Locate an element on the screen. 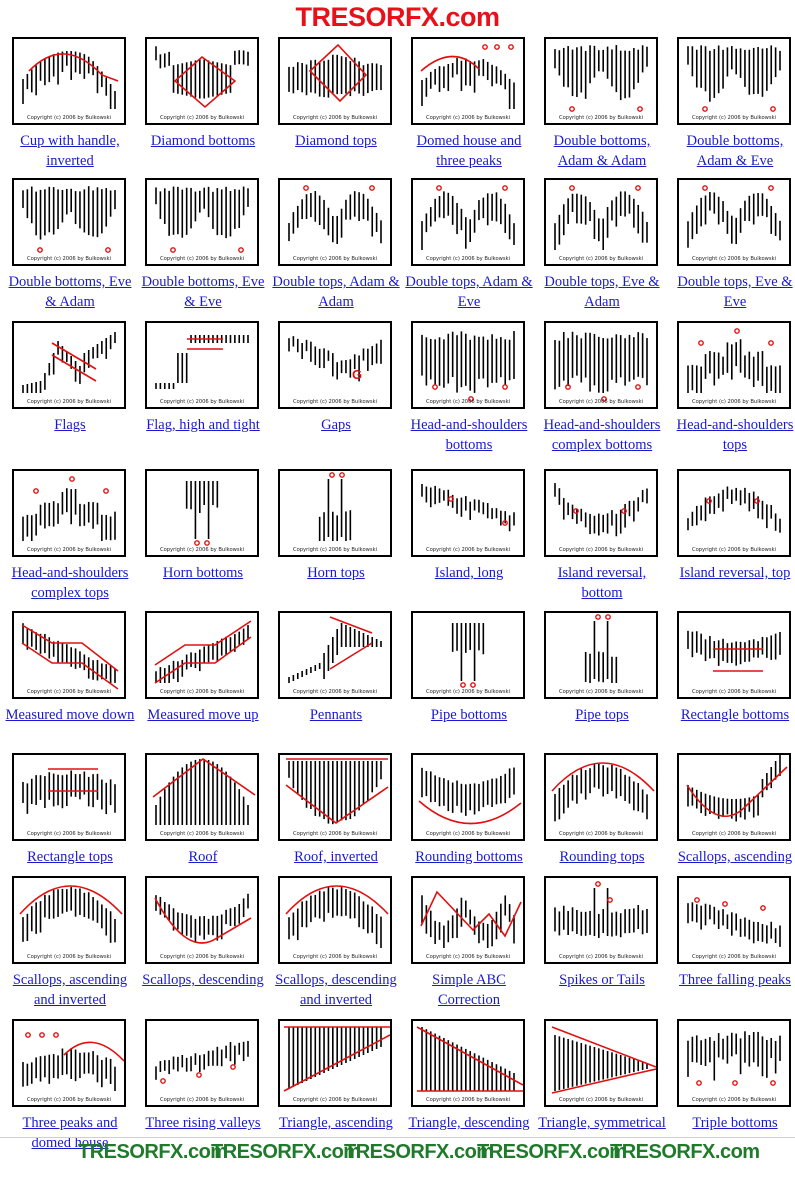 The height and width of the screenshot is (1180, 795). pattern-link: Diamond bottoms is located at coordinates (203, 141).